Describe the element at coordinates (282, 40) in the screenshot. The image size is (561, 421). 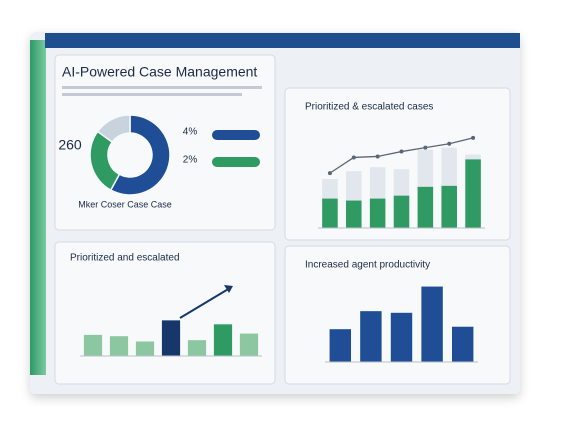
I see `header-bar` at that location.